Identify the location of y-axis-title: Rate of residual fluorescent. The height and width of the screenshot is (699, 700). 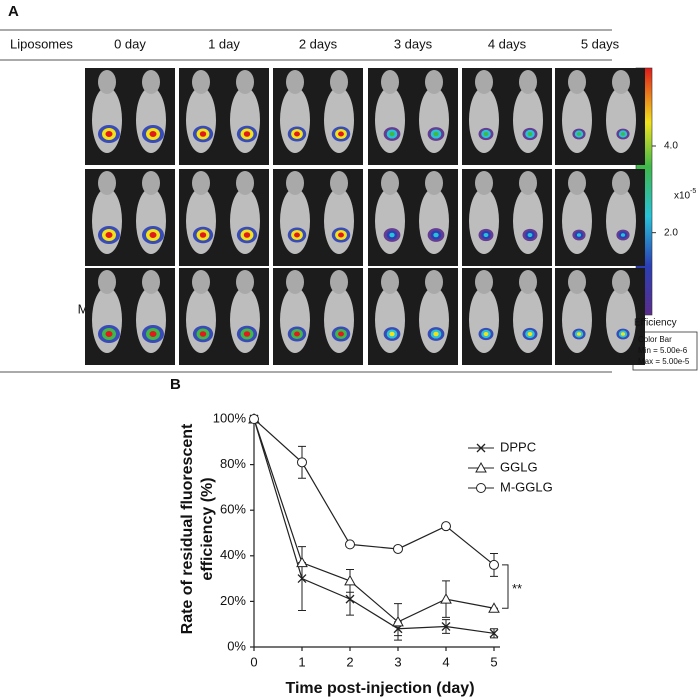
(187, 528).